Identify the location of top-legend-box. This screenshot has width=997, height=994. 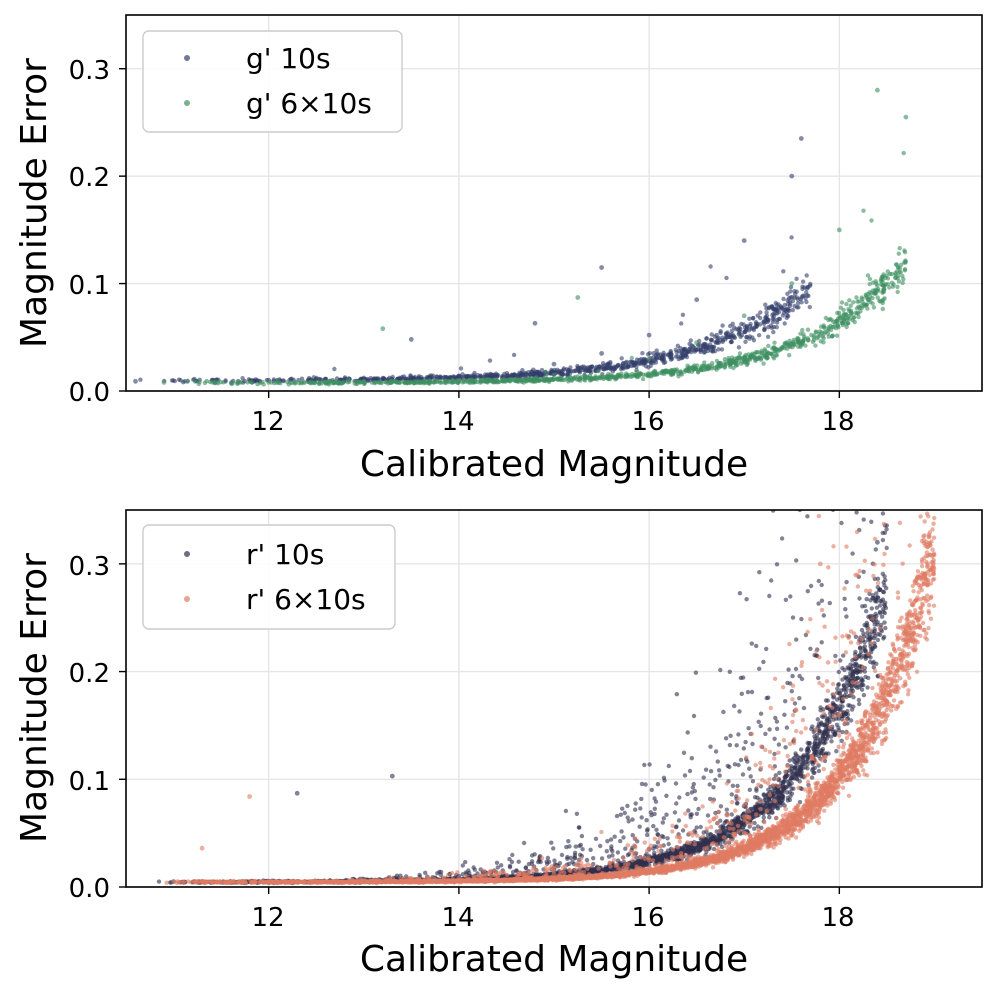
(272, 81).